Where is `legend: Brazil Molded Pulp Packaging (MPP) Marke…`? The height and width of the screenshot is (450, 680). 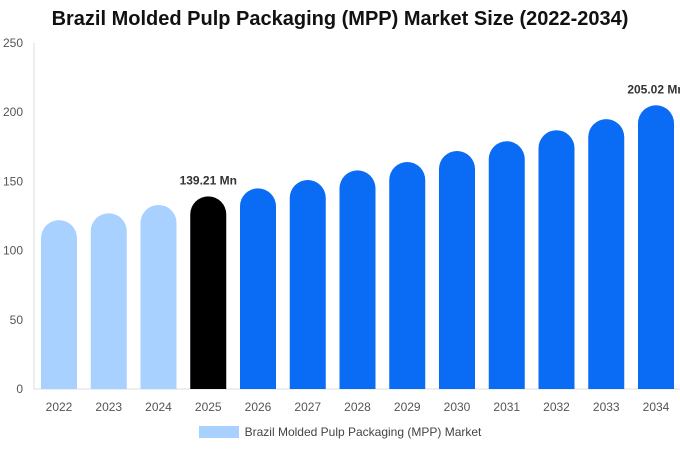
legend: Brazil Molded Pulp Packaging (MPP) Marke… is located at coordinates (340, 432).